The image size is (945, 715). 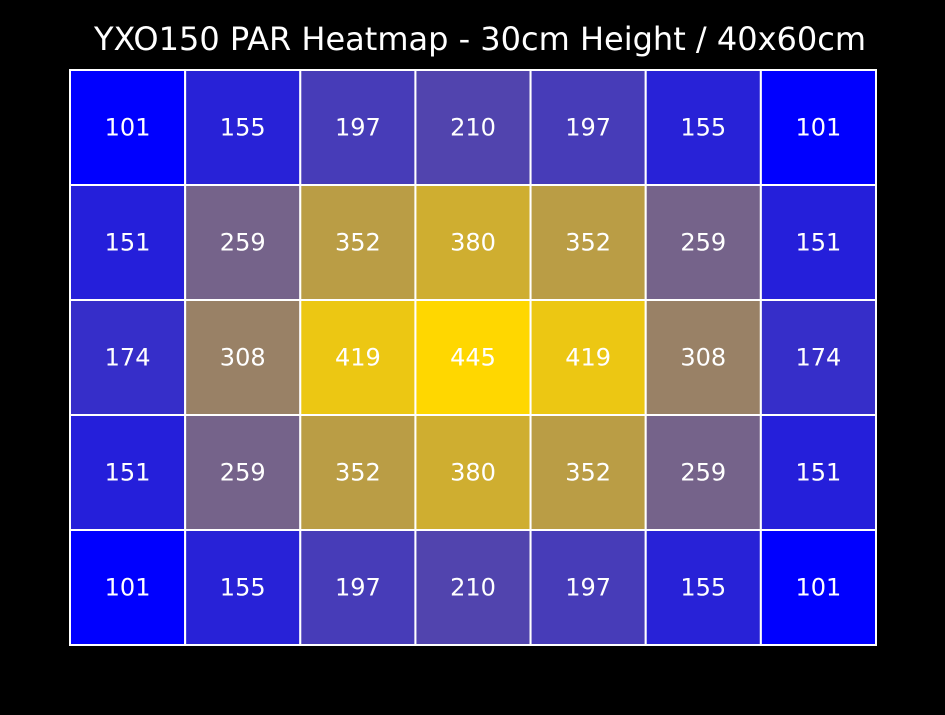 I want to click on cell-label: 445, so click(x=473, y=358).